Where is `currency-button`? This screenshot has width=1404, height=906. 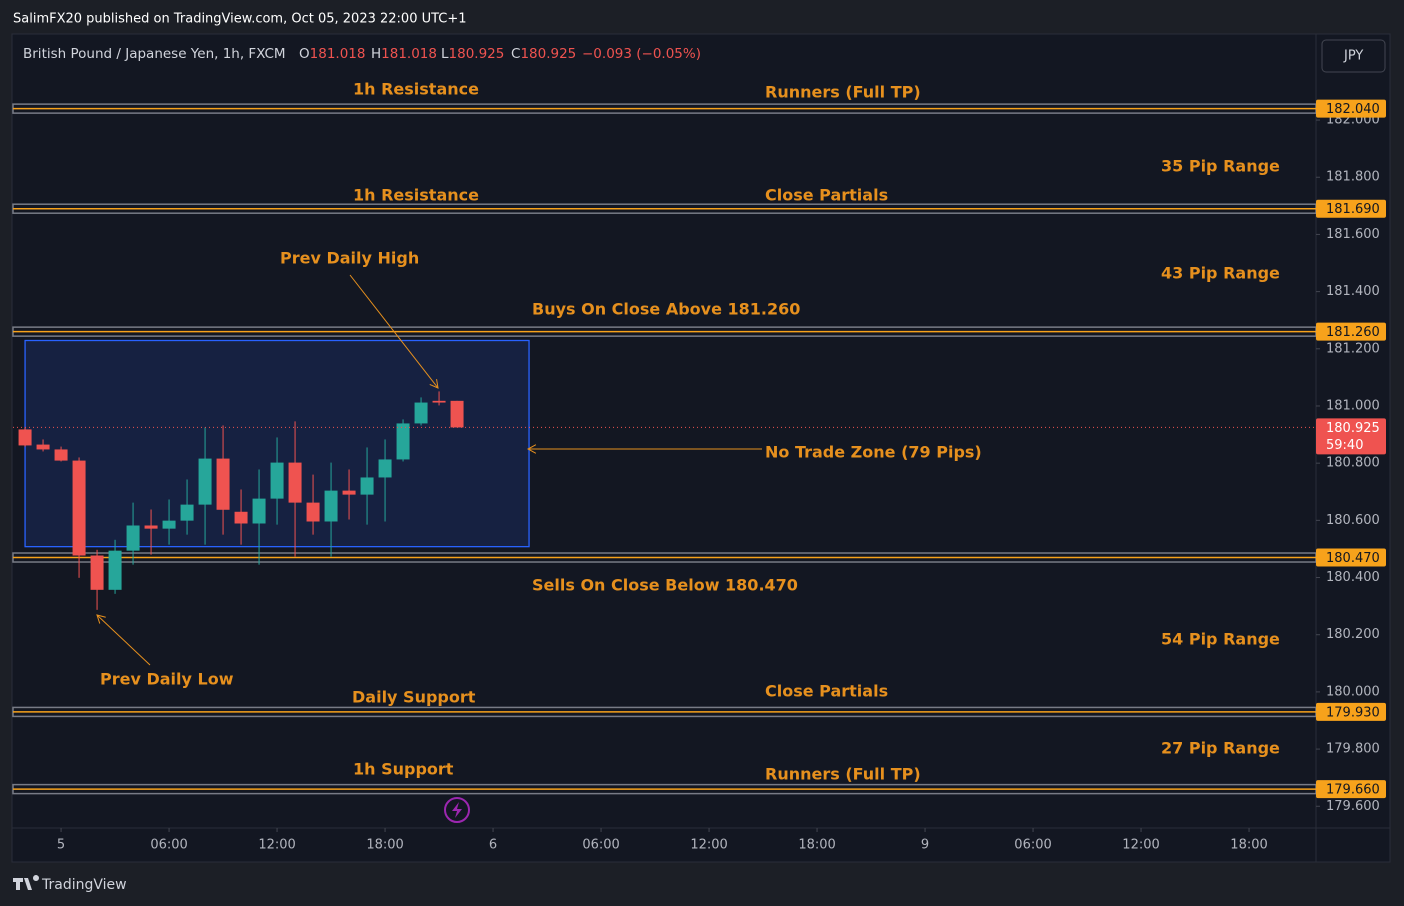 currency-button is located at coordinates (1353, 56).